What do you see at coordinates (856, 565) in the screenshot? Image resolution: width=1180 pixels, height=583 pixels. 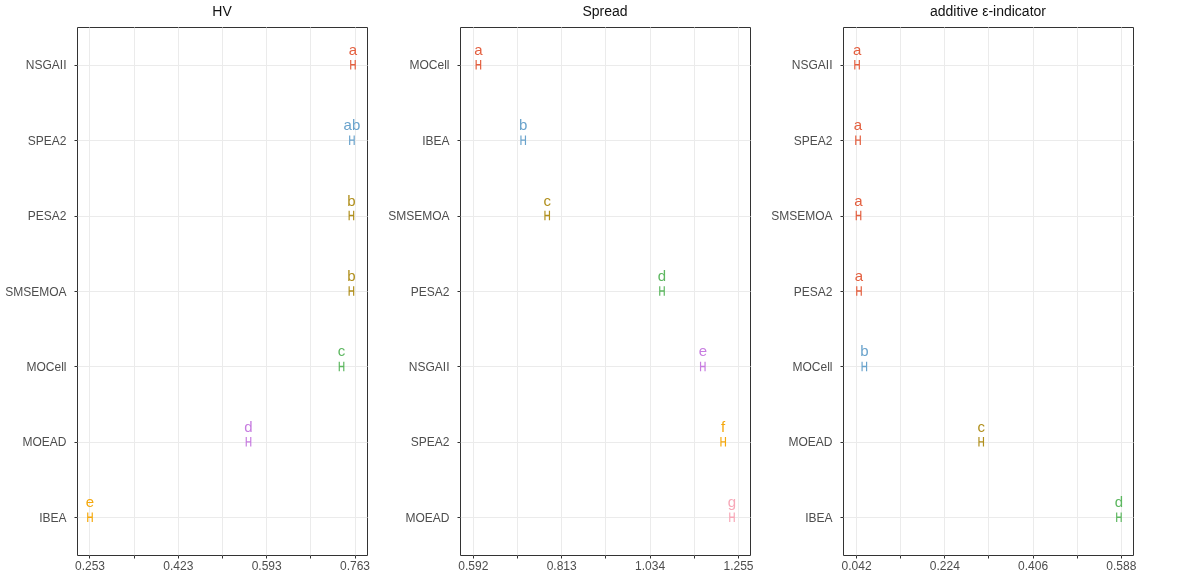 I see `x-tick-label: 0.042` at bounding box center [856, 565].